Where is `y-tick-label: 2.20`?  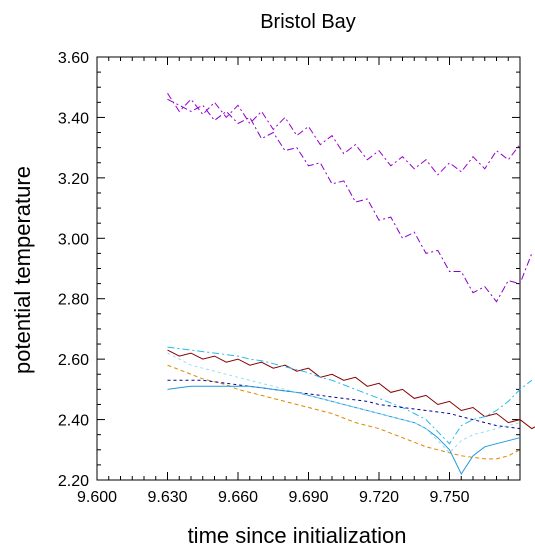
y-tick-label: 2.20 is located at coordinates (73, 481).